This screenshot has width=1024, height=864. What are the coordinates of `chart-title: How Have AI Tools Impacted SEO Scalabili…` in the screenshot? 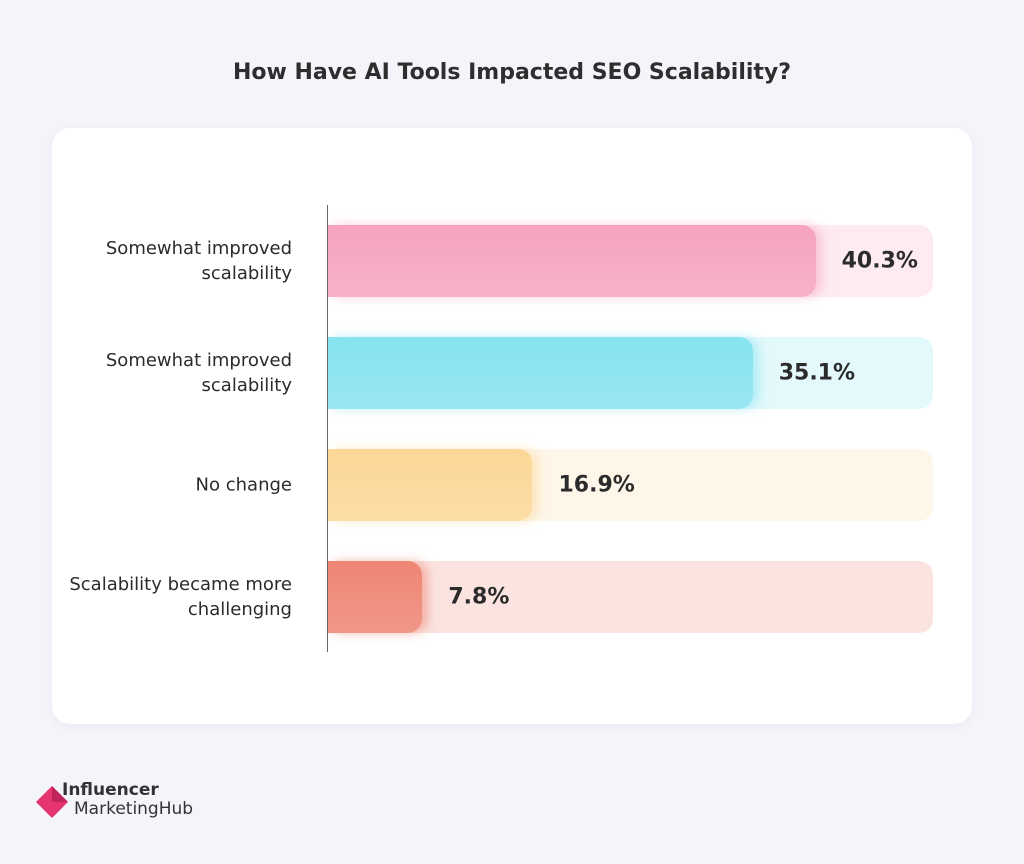 It's located at (512, 72).